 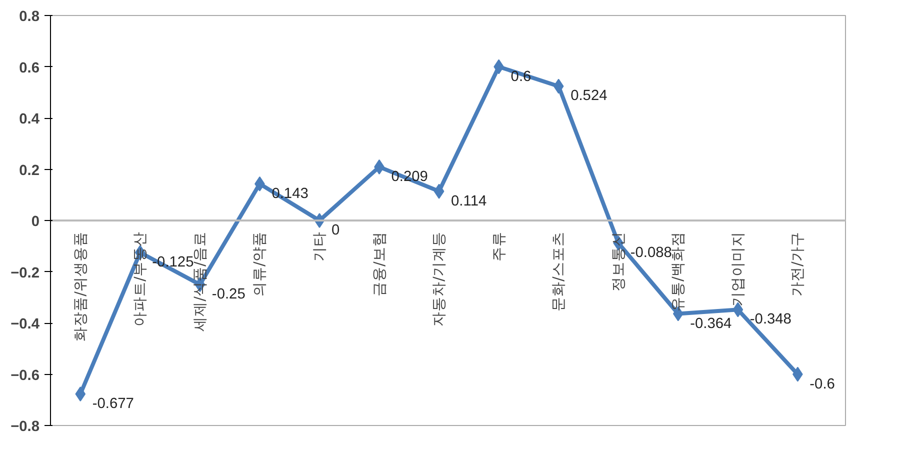 I want to click on data-label: -0.088, so click(x=651, y=253).